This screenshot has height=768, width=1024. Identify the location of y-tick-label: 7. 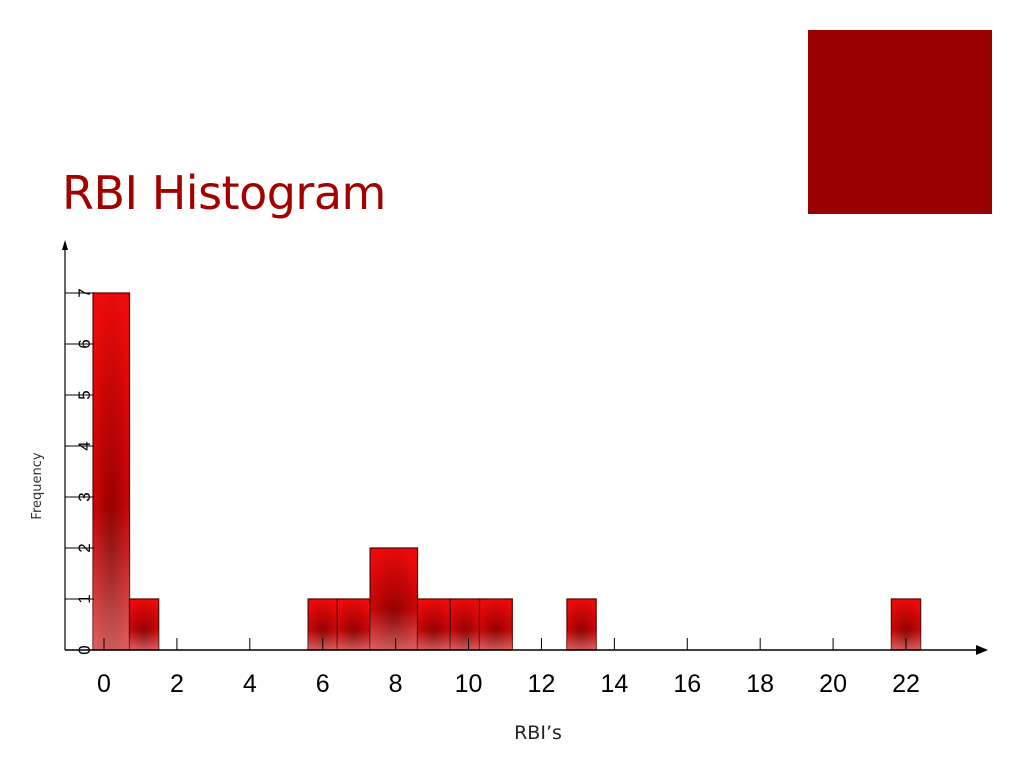
(84, 292).